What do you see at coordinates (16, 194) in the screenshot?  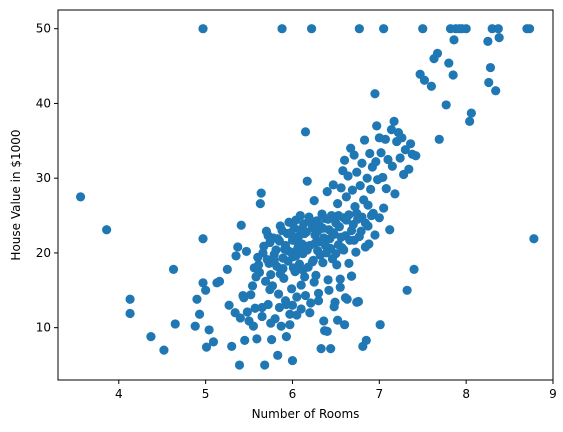 I see `y-axis-label: House Value in $1000` at bounding box center [16, 194].